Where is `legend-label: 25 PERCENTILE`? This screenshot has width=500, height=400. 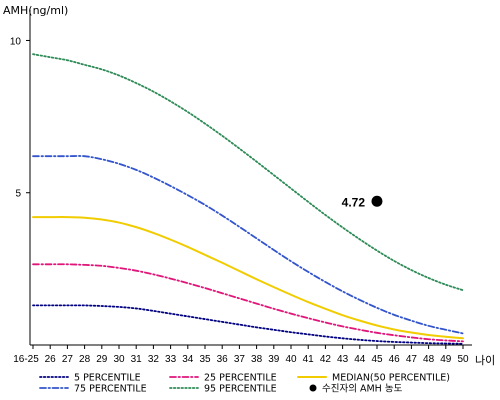 legend-label: 25 PERCENTILE is located at coordinates (240, 378).